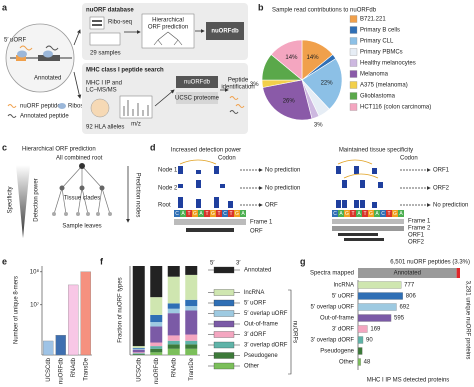 The width and height of the screenshot is (474, 387). What do you see at coordinates (411, 297) in the screenshot?
I see `data-label: 806` at bounding box center [411, 297].